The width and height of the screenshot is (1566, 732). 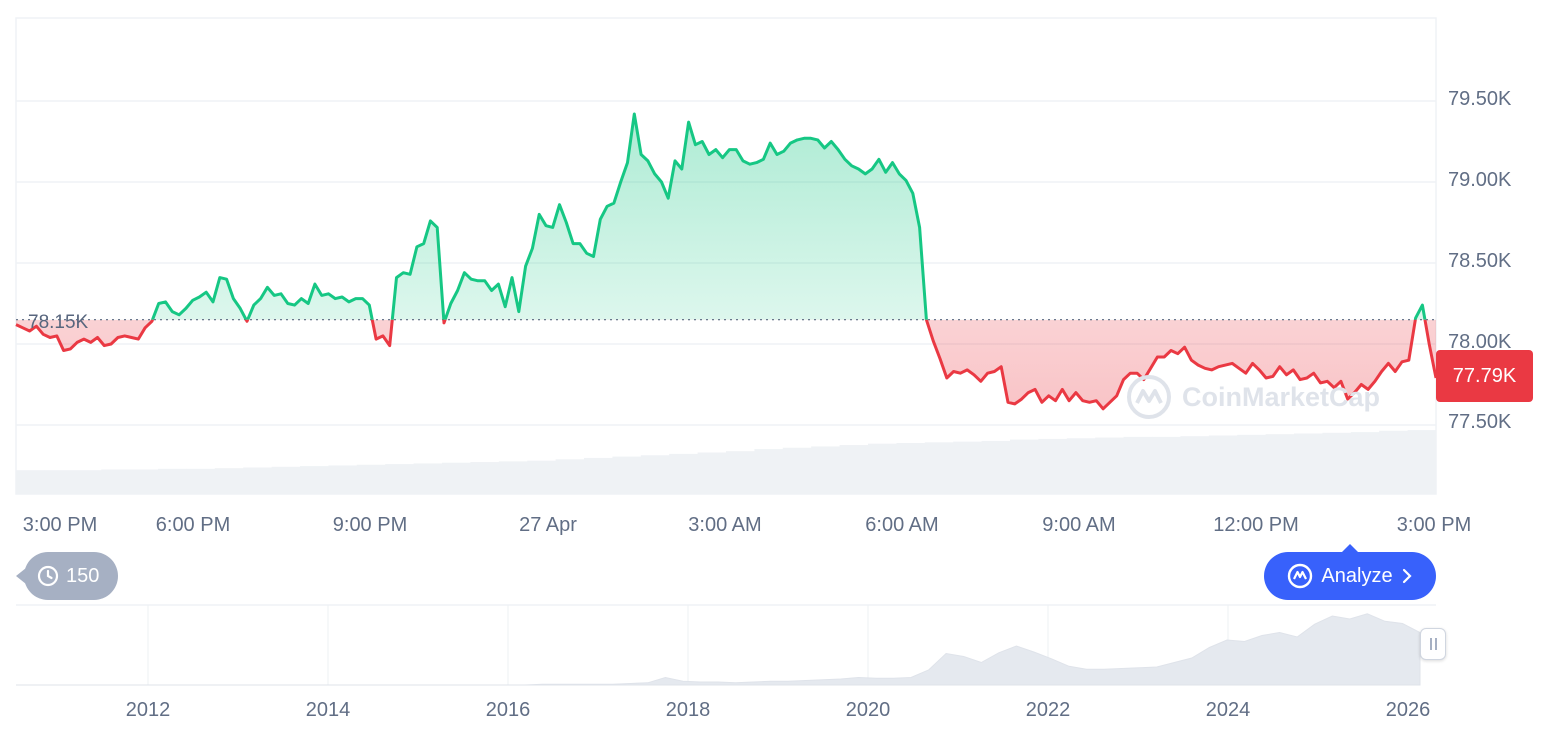 What do you see at coordinates (1480, 342) in the screenshot?
I see `y-tick-label: 78.00K` at bounding box center [1480, 342].